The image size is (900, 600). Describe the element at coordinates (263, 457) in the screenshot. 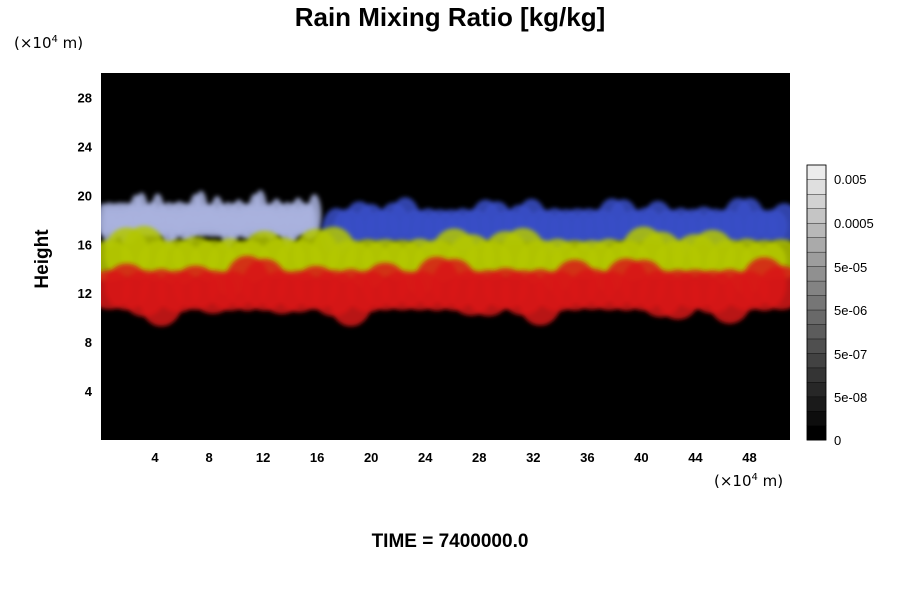

I see `x-tick-label: 12` at that location.